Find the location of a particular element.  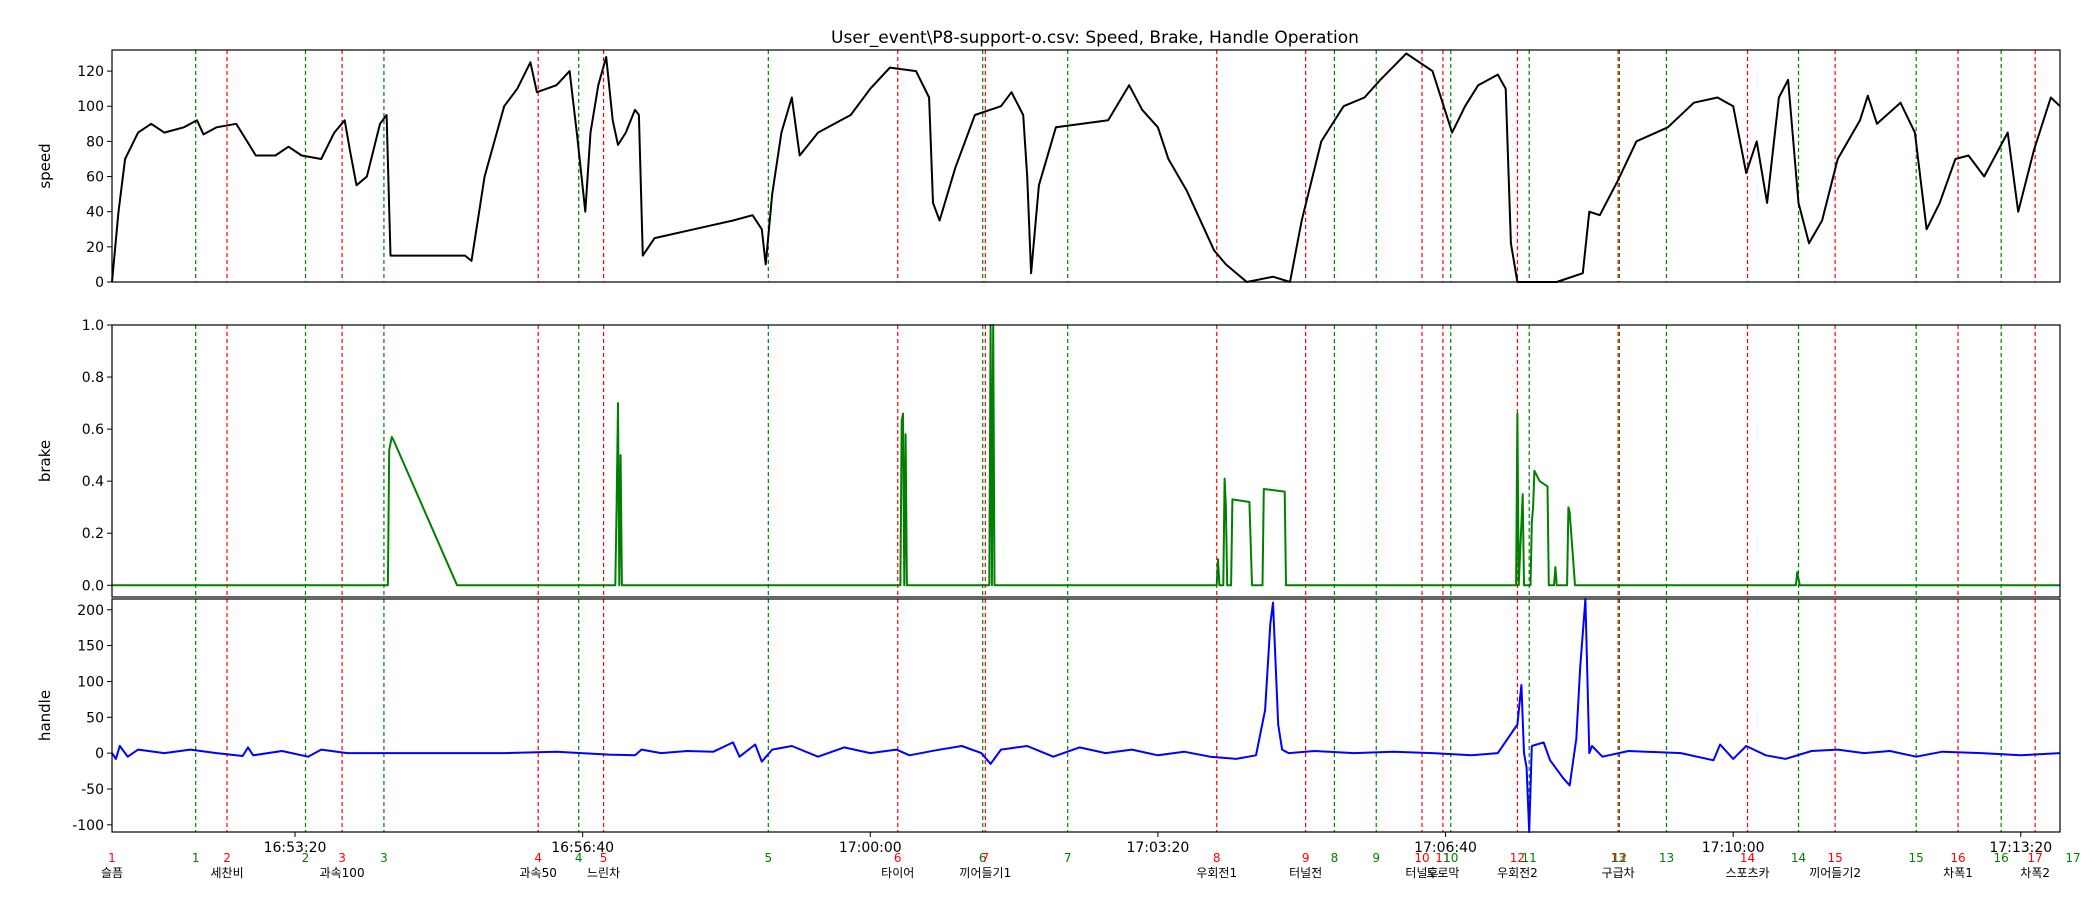

y-tick-label: 150 is located at coordinates (90, 647).